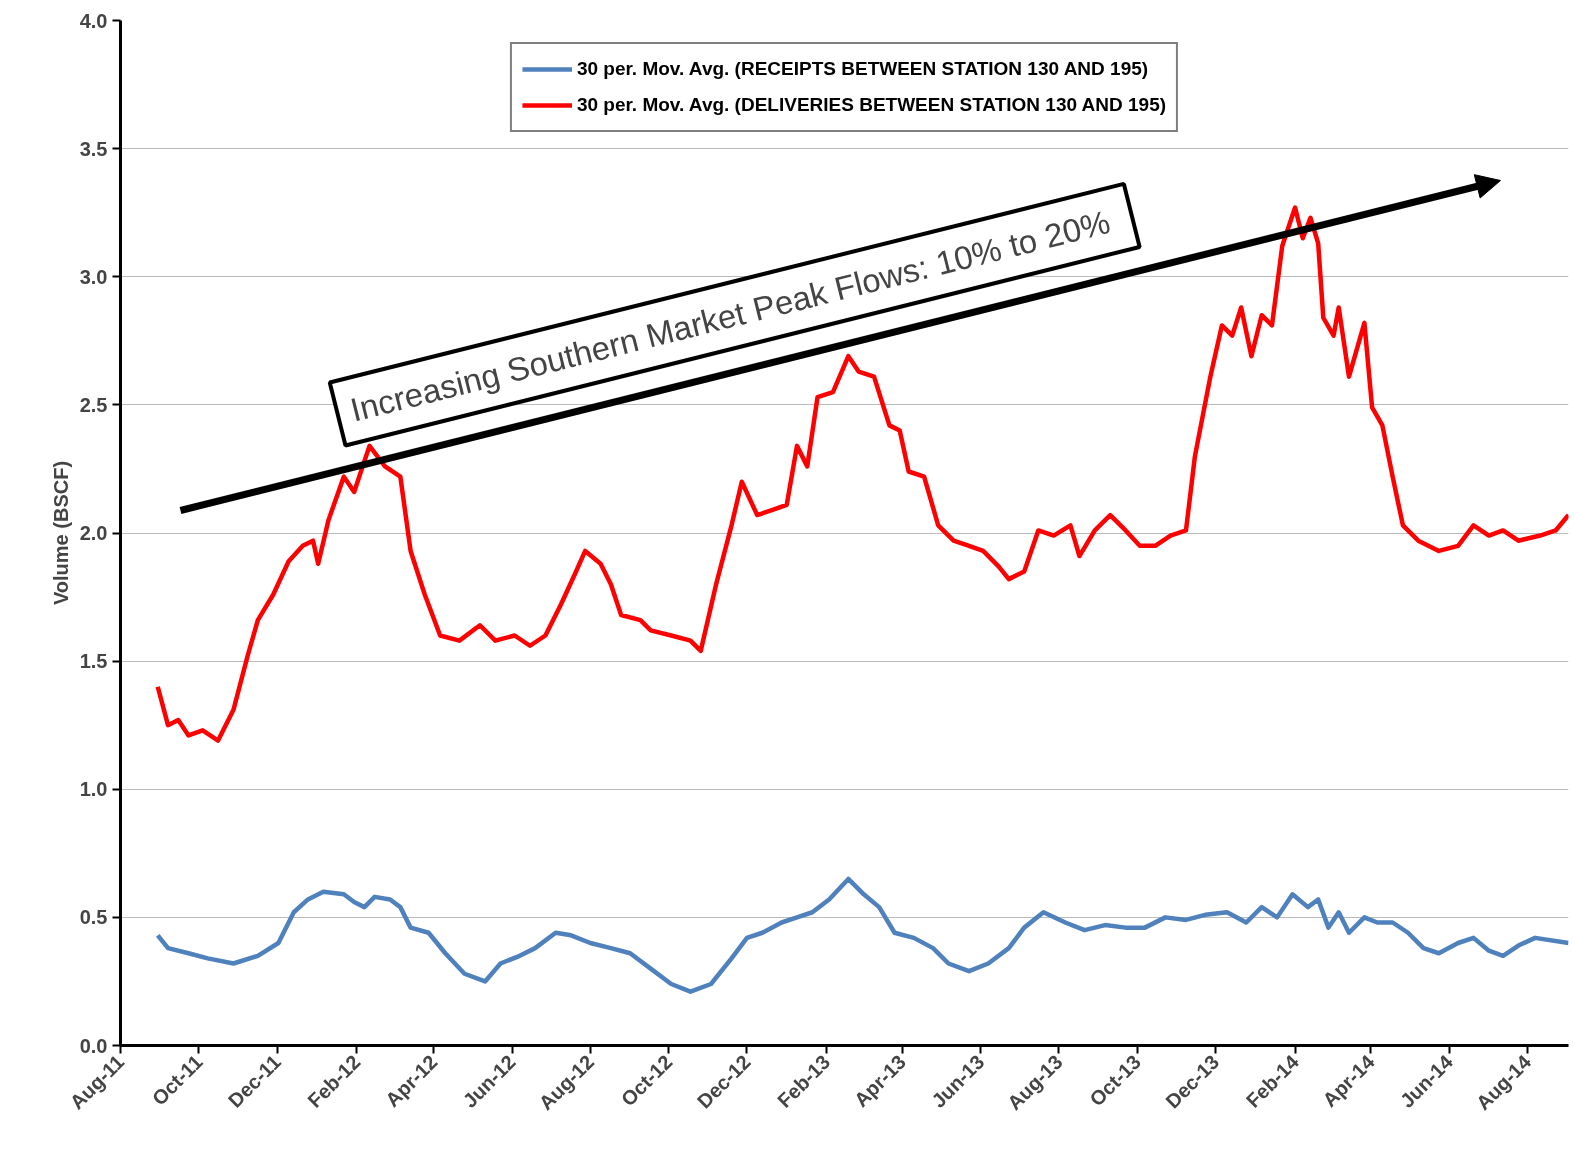 This screenshot has height=1155, width=1574. What do you see at coordinates (93, 404) in the screenshot?
I see `y-tick-label: 2.5` at bounding box center [93, 404].